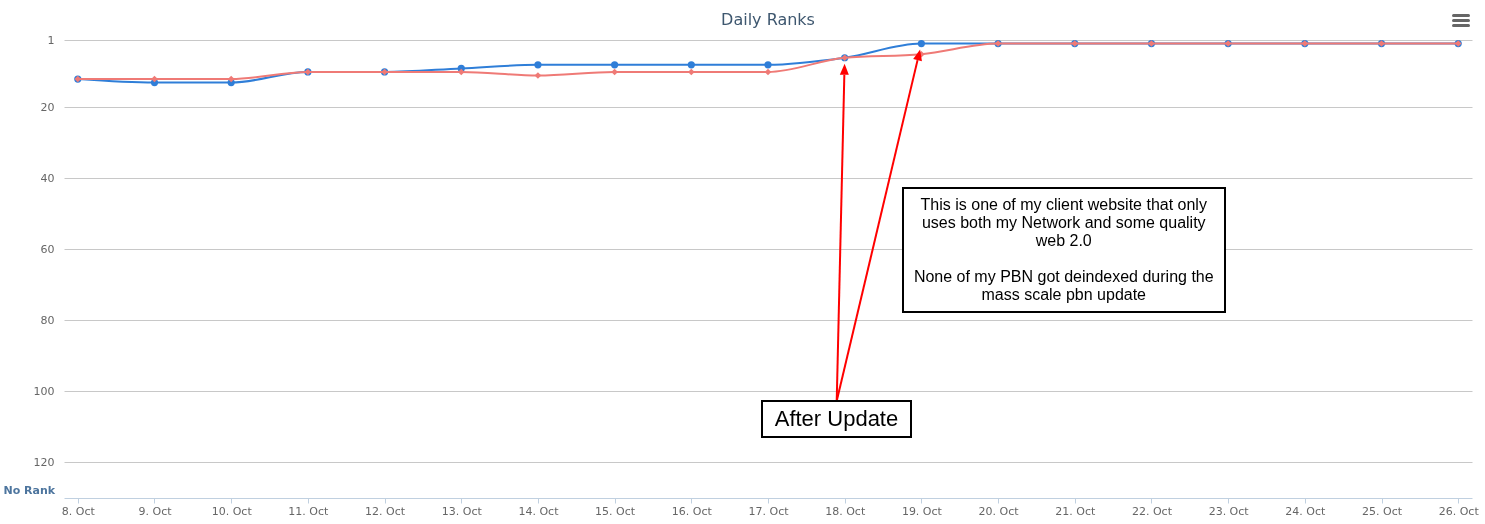 The image size is (1485, 524). Describe the element at coordinates (999, 511) in the screenshot. I see `x-tick-label: 20. Oct` at that location.